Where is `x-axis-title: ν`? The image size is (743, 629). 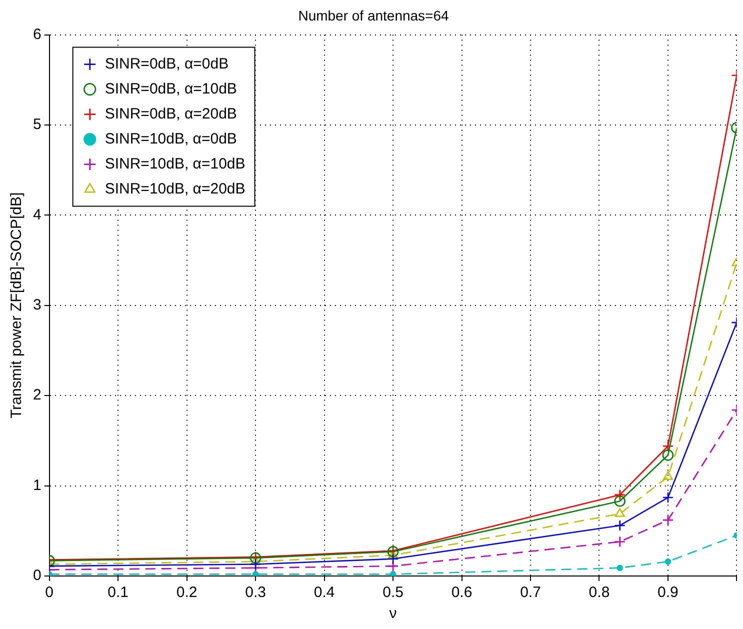
x-axis-title: ν is located at coordinates (393, 613).